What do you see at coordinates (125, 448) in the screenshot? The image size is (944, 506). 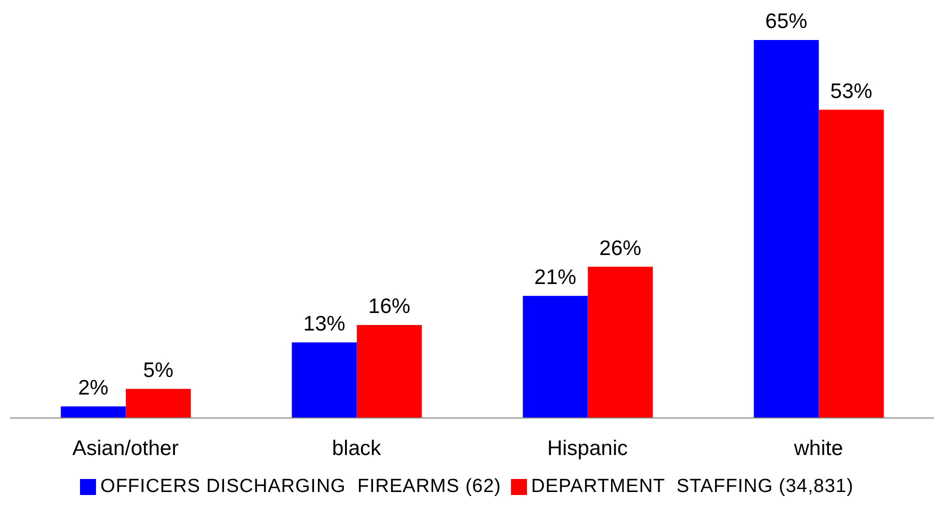 I see `x-tick-label: Asian/other` at bounding box center [125, 448].